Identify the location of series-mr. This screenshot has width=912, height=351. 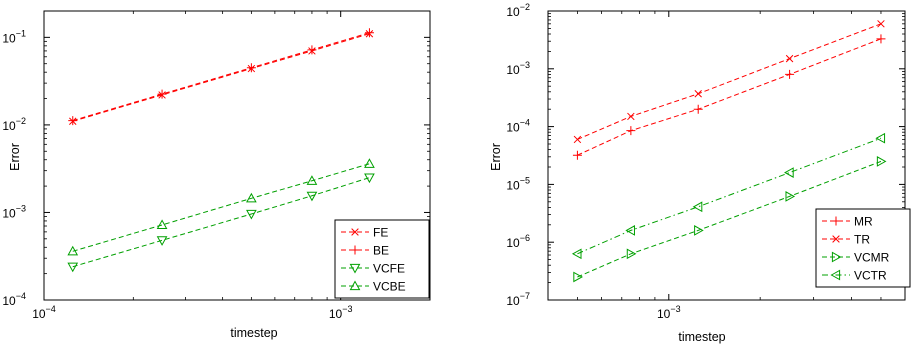
(729, 97).